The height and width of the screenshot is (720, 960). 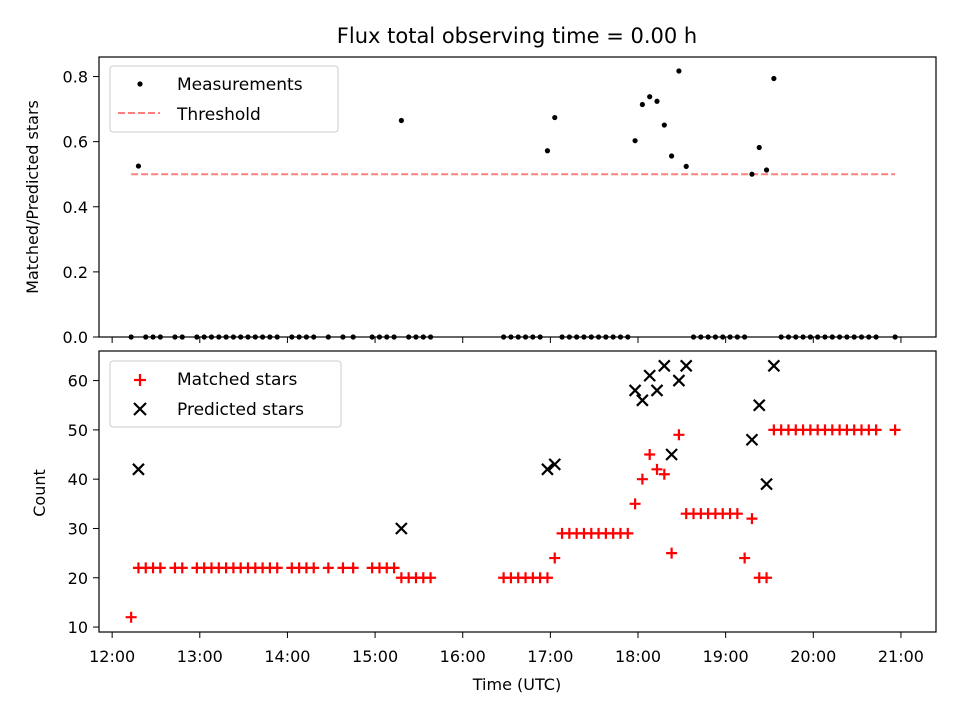 What do you see at coordinates (218, 115) in the screenshot?
I see `legend-threshold-label: Threshold` at bounding box center [218, 115].